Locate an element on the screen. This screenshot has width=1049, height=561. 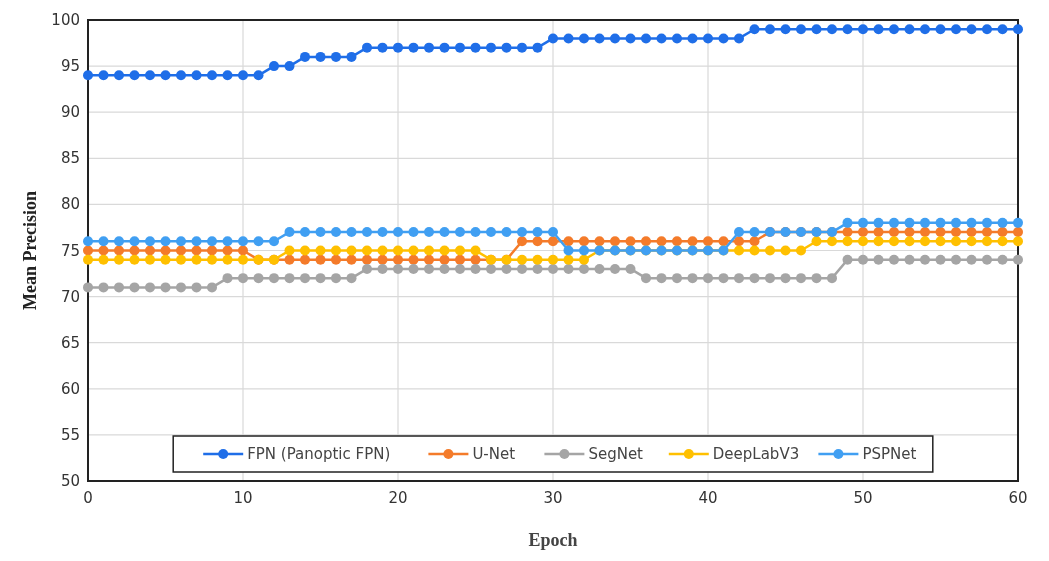
y-tick-label: 70 is located at coordinates (70, 296).